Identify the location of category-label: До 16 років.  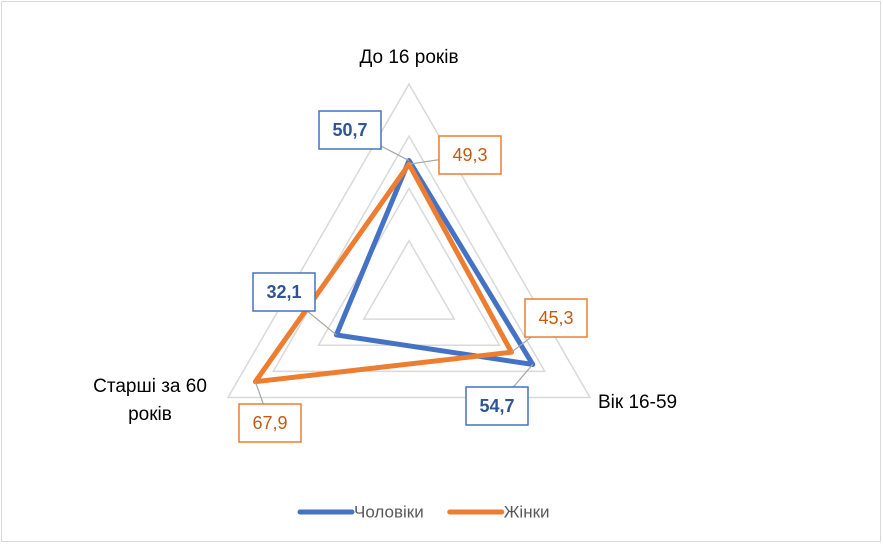
(409, 57).